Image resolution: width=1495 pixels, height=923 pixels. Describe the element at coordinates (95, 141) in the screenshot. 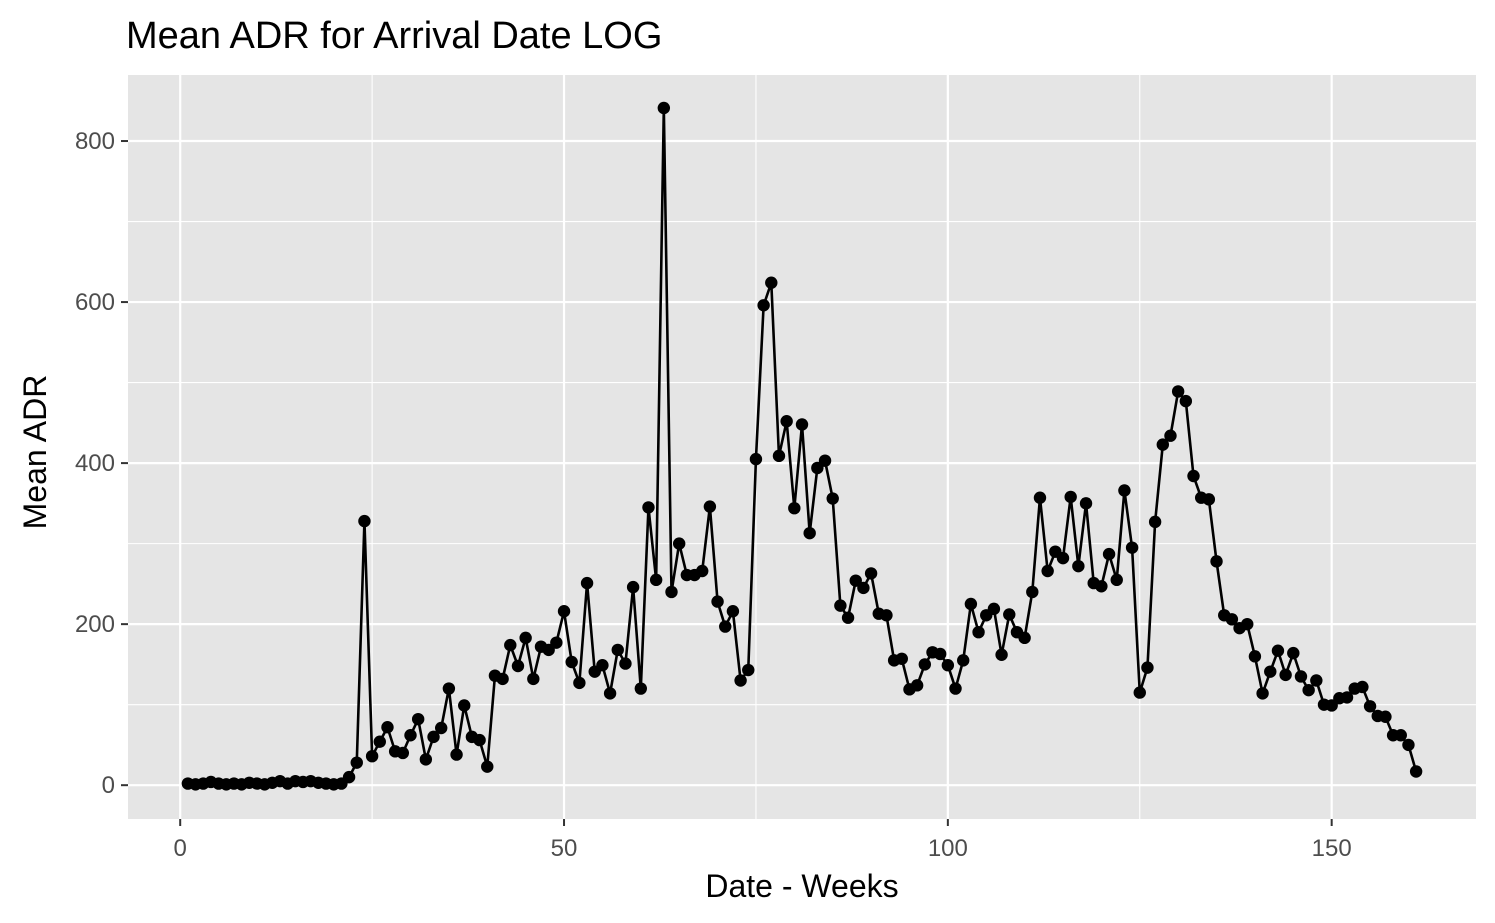

I see `y-tick-label: 800` at that location.